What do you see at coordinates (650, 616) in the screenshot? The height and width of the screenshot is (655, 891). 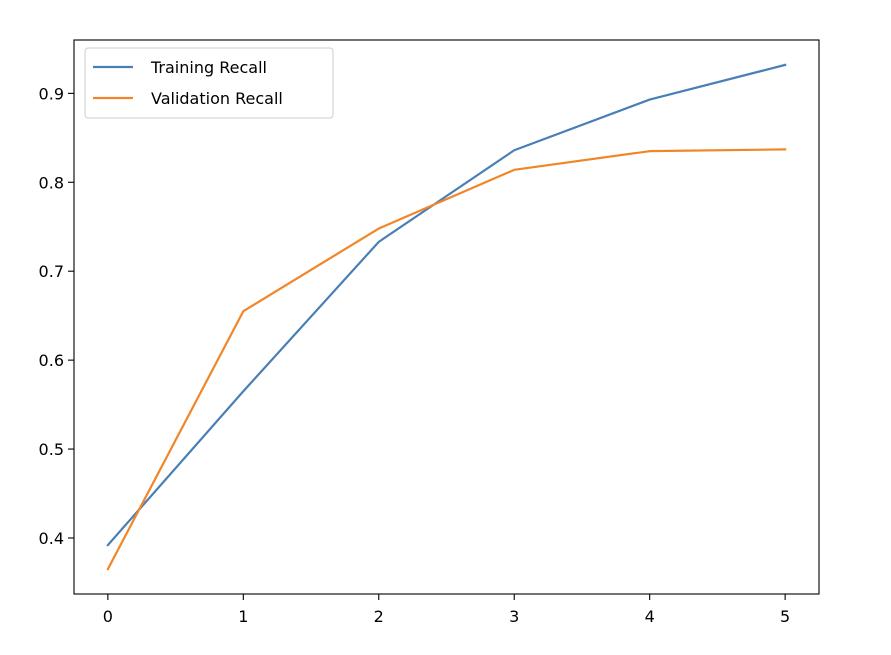 I see `x-tick-label: 4` at bounding box center [650, 616].